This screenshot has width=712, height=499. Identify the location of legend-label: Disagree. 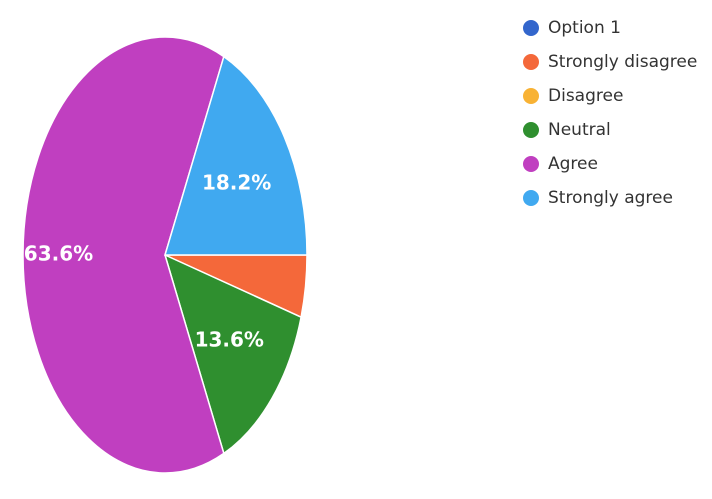
(585, 96).